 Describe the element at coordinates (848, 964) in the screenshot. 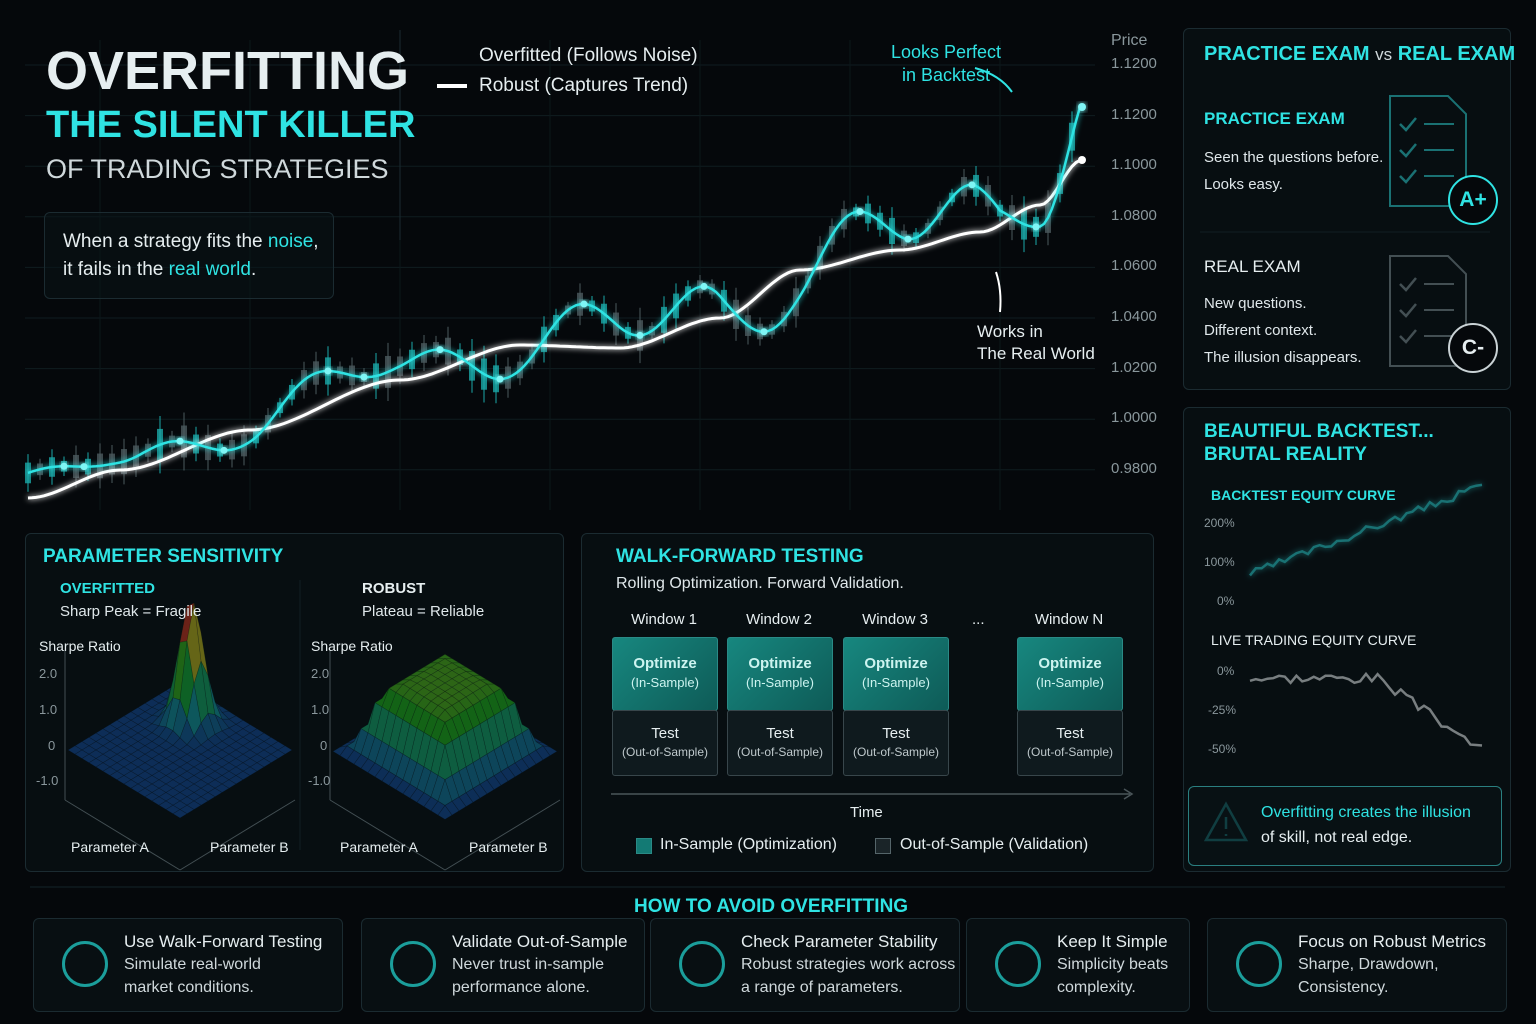

I see `tip-text: Robust strategies work across` at that location.